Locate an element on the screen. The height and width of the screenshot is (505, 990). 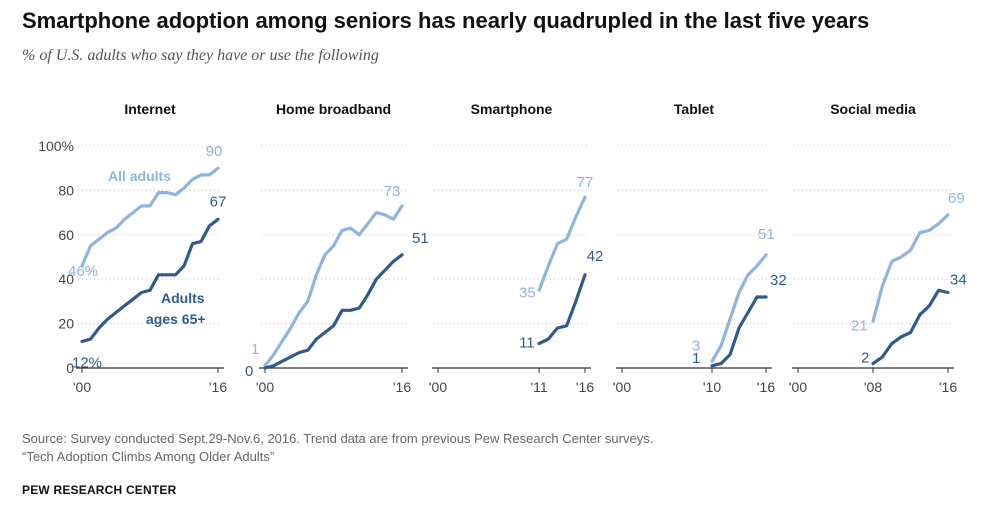
data-label: 34 is located at coordinates (958, 280).